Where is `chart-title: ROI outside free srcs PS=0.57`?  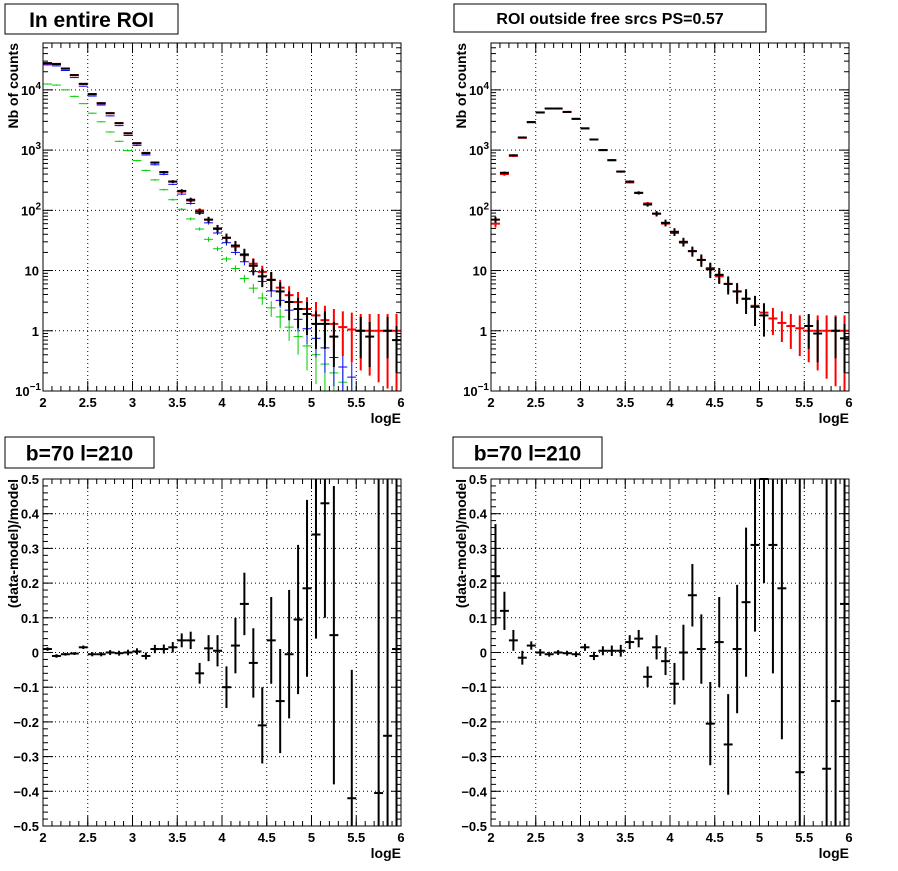
chart-title: ROI outside free srcs PS=0.57 is located at coordinates (609, 19).